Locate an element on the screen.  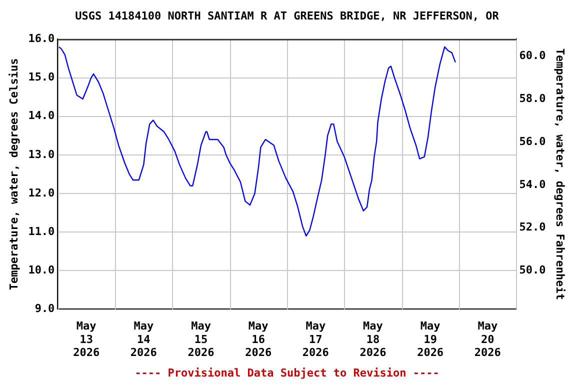
y-tick-label: 10.0 is located at coordinates (41, 269).